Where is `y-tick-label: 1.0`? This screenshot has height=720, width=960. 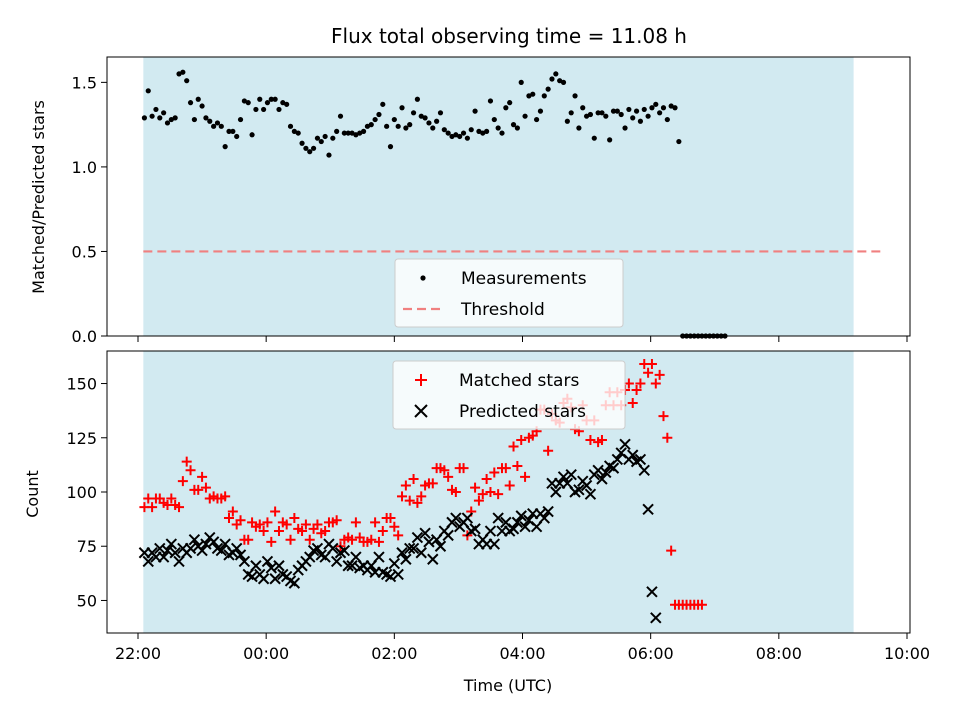 y-tick-label: 1.0 is located at coordinates (84, 167).